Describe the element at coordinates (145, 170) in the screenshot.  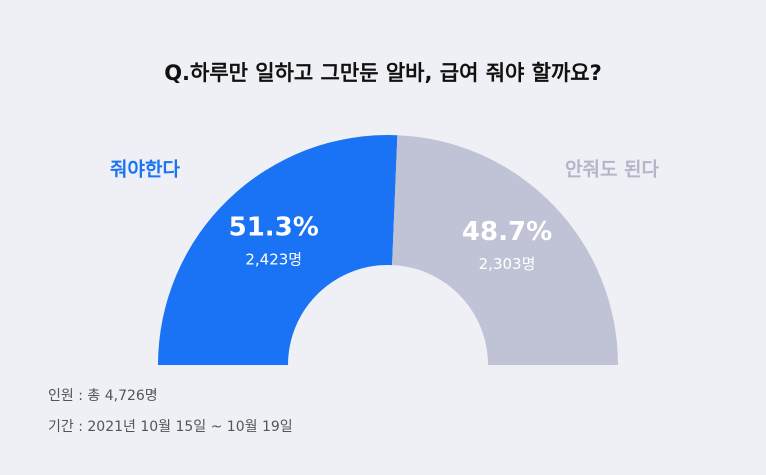
I see `category-label: 줘야한다` at that location.